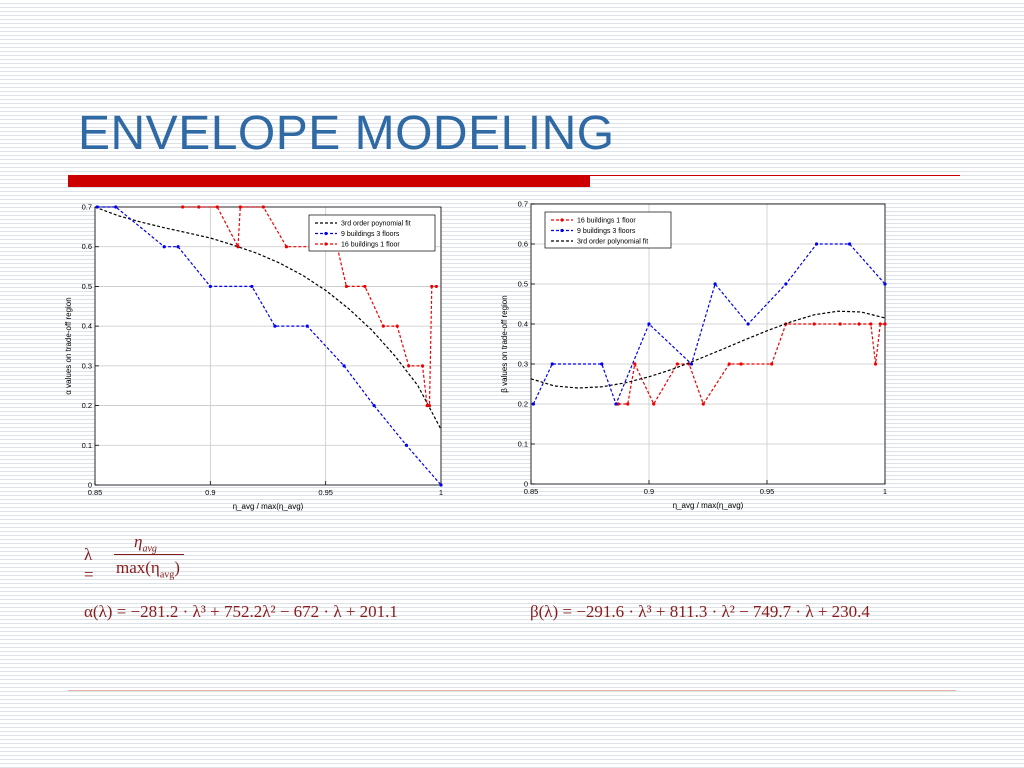 This screenshot has height=768, width=1024. What do you see at coordinates (775, 175) in the screenshot?
I see `title-underline-line` at bounding box center [775, 175].